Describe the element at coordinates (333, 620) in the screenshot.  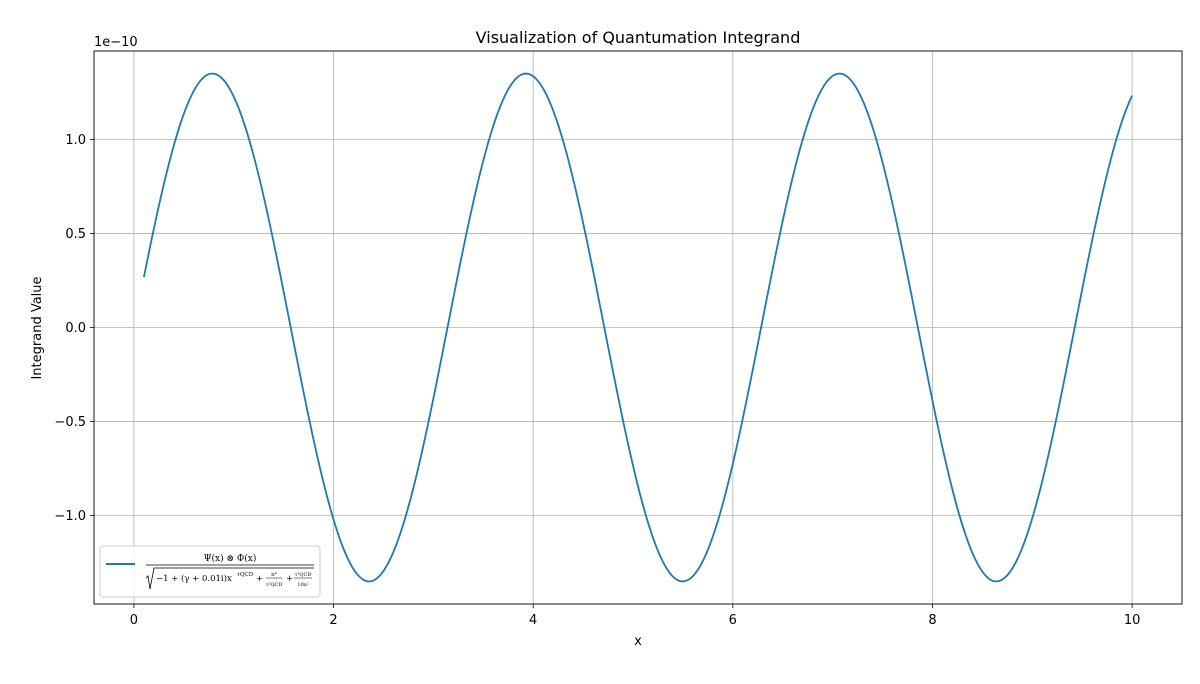
I see `x-tick-label: 2` at that location.